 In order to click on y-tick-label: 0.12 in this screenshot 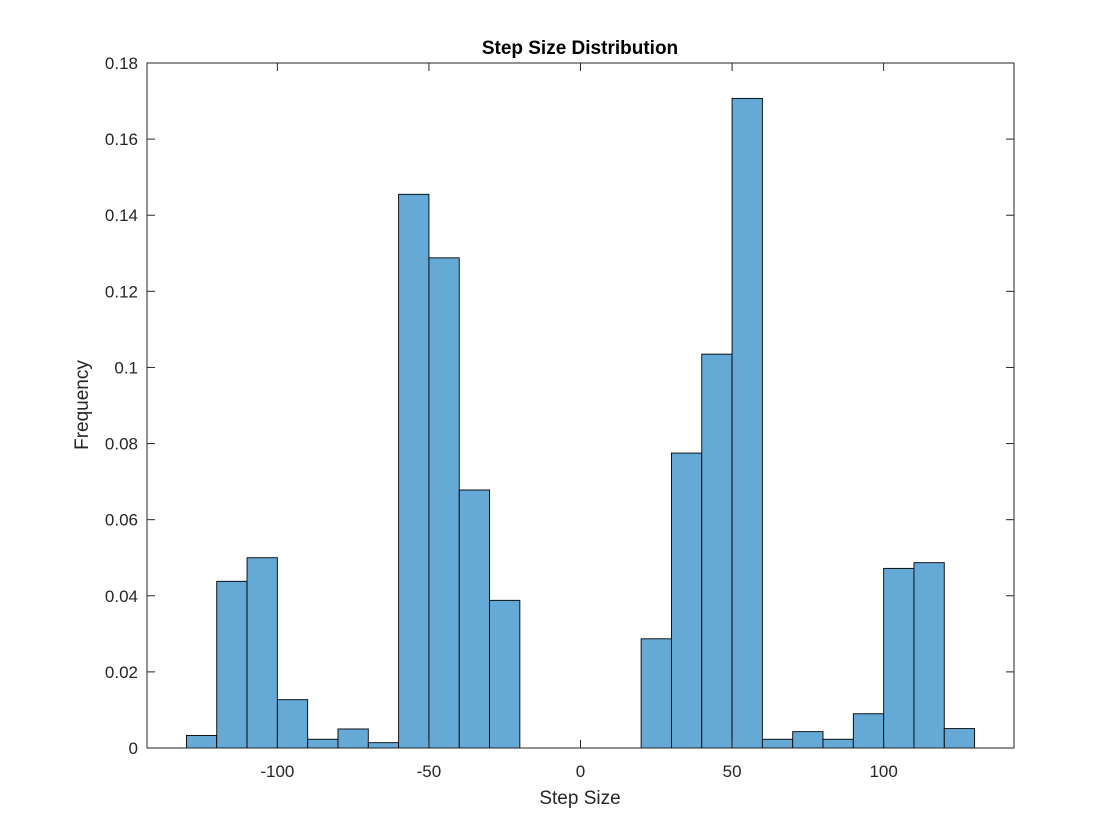, I will do `click(121, 291)`.